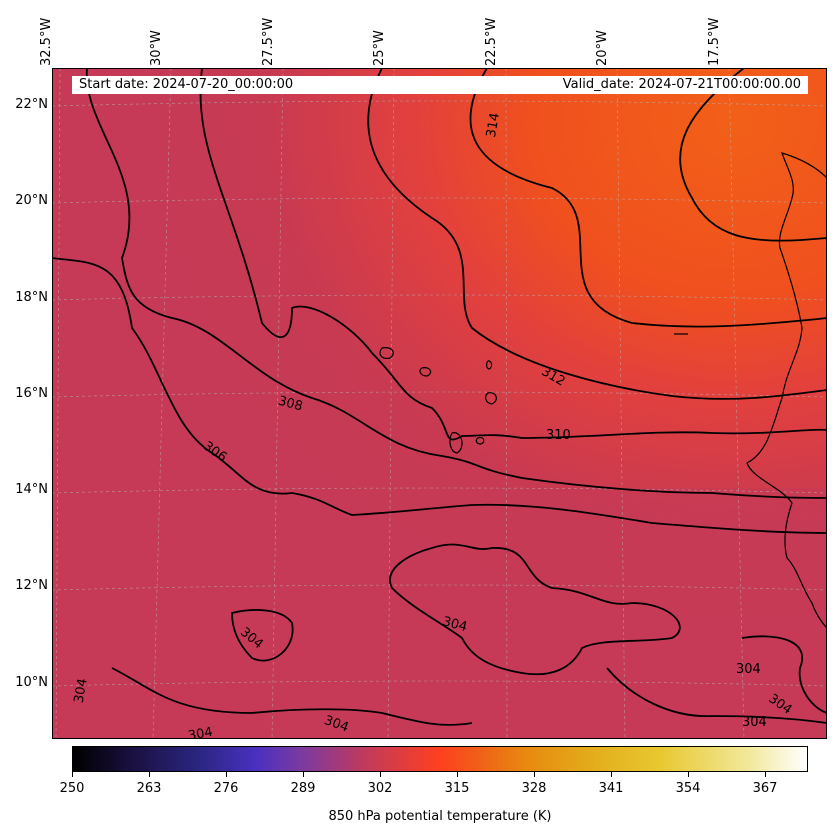 This screenshot has height=836, width=837. Describe the element at coordinates (457, 788) in the screenshot. I see `colorbar-tick-label: 315` at that location.